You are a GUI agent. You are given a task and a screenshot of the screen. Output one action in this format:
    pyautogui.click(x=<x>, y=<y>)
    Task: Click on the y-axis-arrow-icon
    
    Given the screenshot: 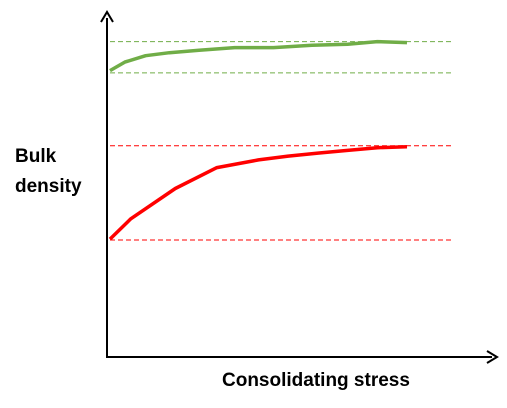 What is the action you would take?
    pyautogui.click(x=107, y=16)
    